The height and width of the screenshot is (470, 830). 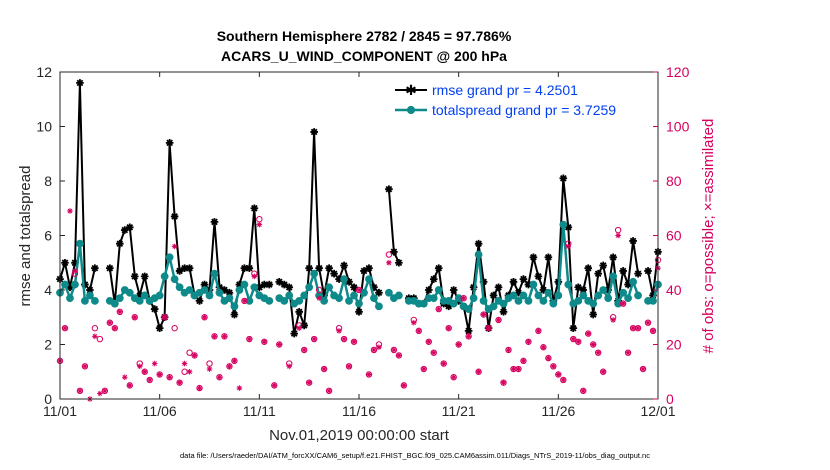 I want to click on y-right-tick-label: 0, so click(x=670, y=399).